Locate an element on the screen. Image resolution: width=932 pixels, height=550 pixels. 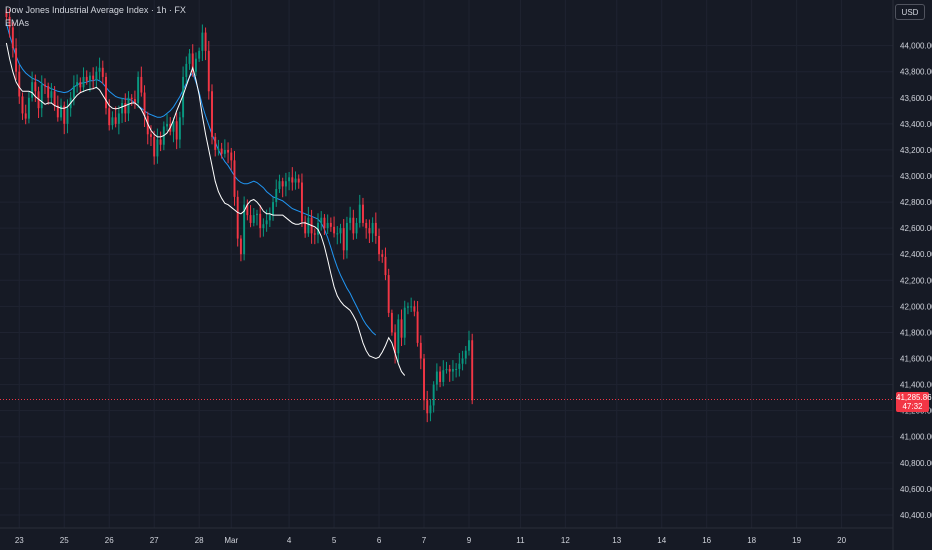
price-tick-label: 41,000.00 is located at coordinates (916, 437).